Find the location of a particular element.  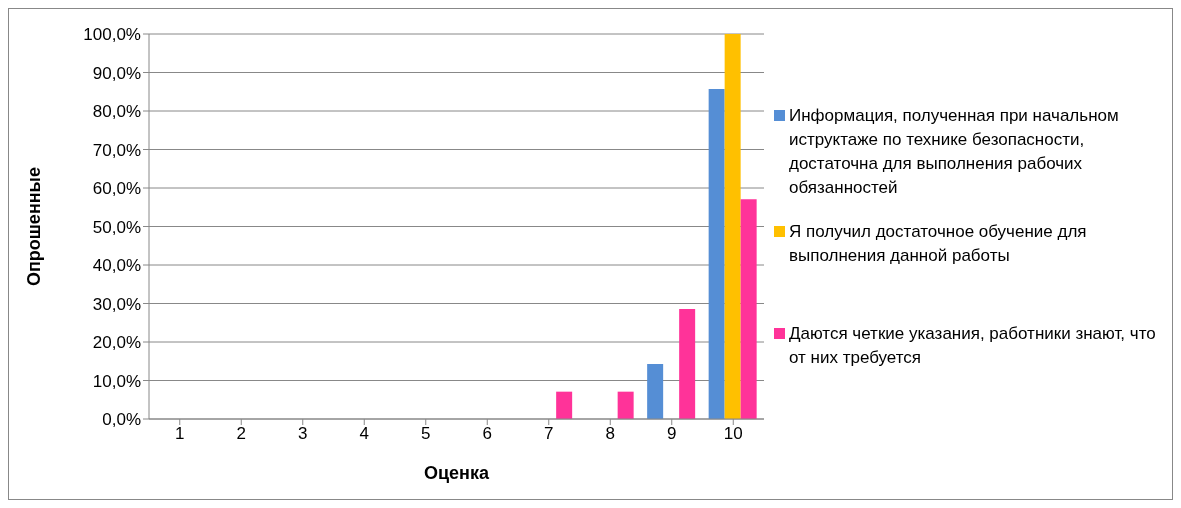

y-tick-label: 80,0% is located at coordinates (116, 112).